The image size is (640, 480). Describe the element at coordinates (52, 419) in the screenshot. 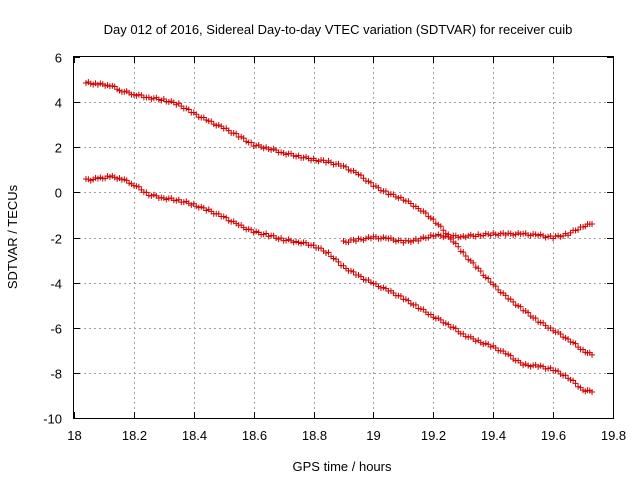

I see `y-tick-label: -10` at that location.